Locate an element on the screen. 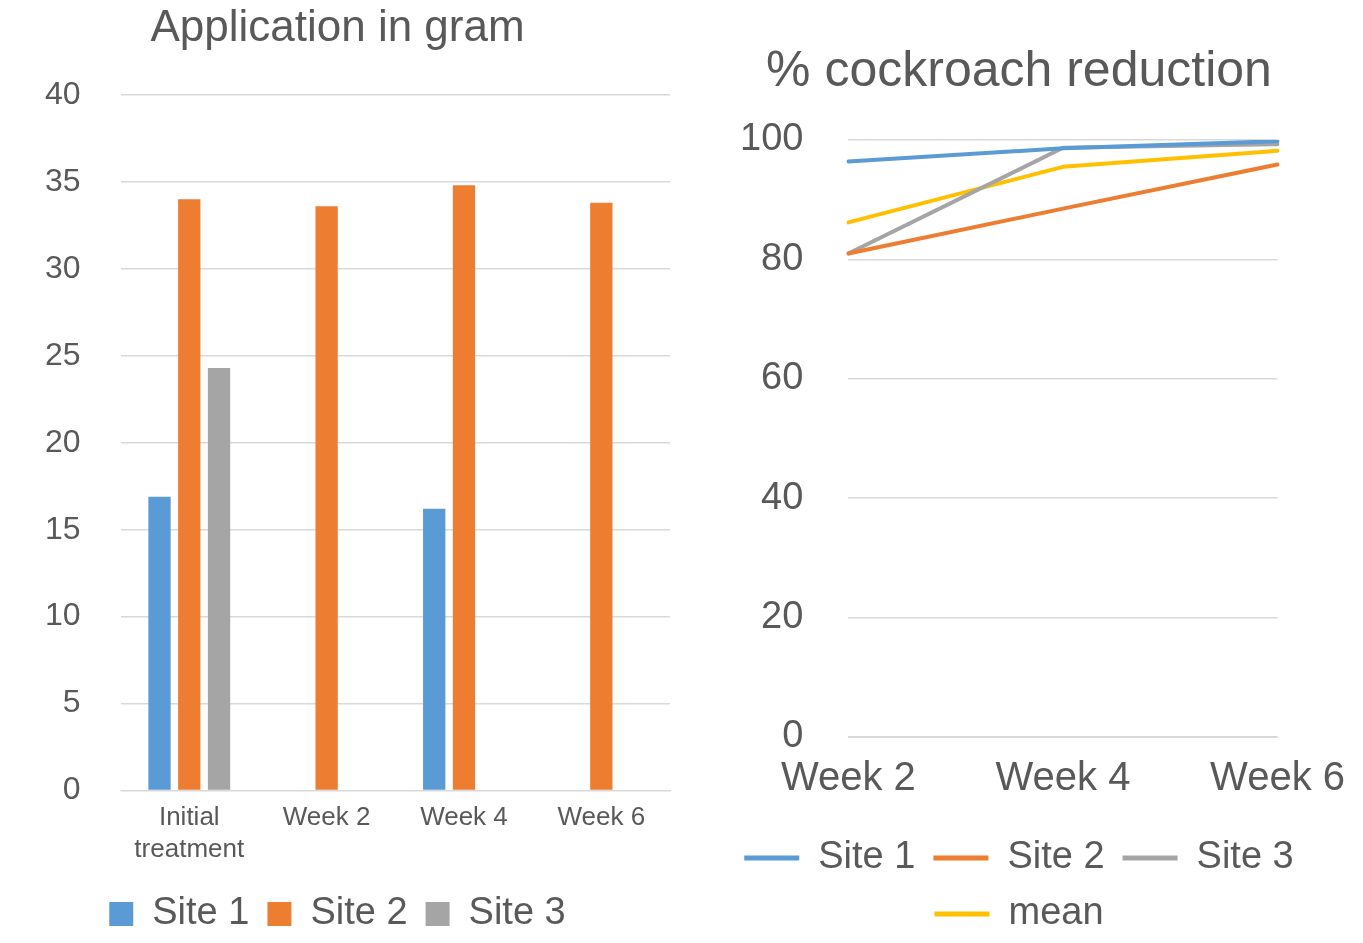  y-tick-label: 25 is located at coordinates (63, 353).